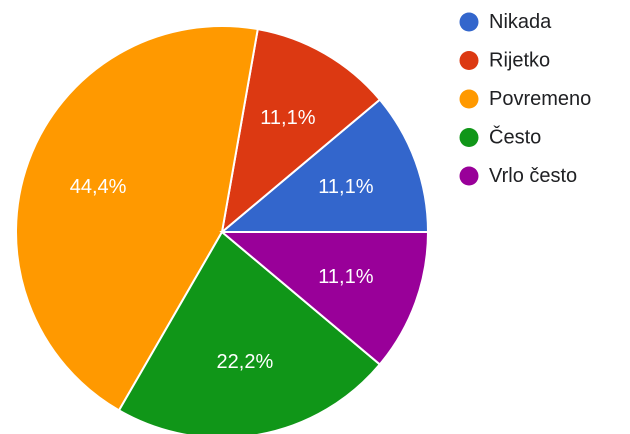 The width and height of the screenshot is (630, 434). I want to click on legend-marker-povremeno, so click(469, 99).